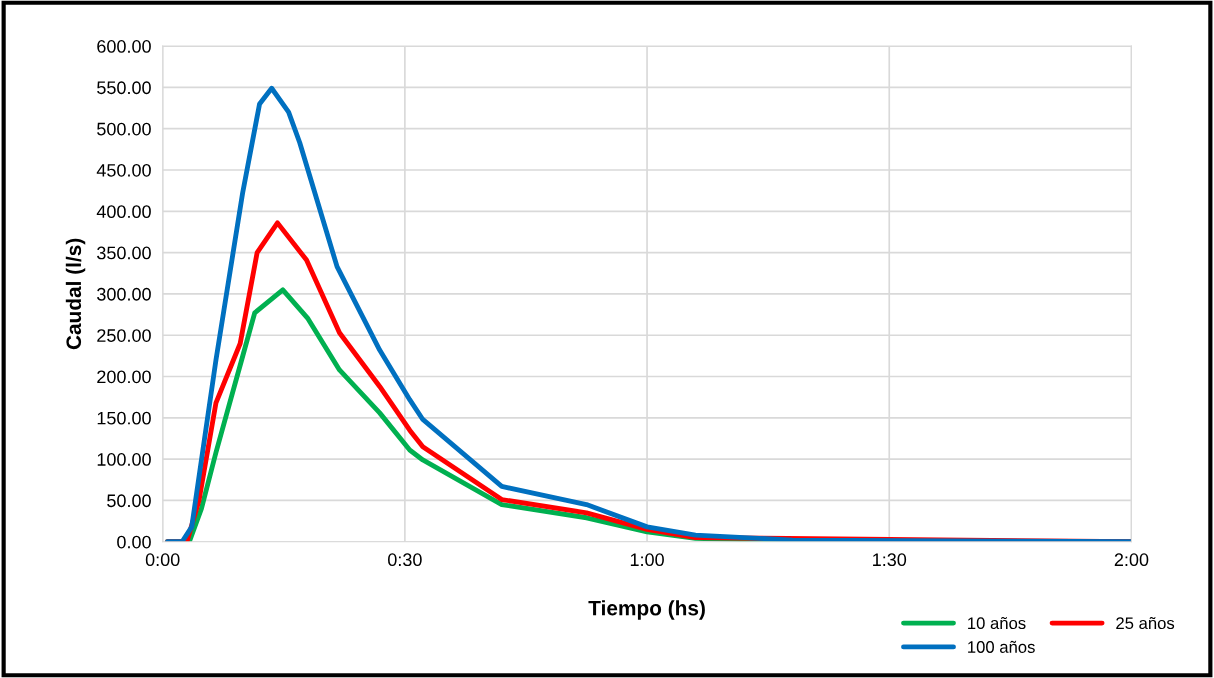 The image size is (1214, 678). Describe the element at coordinates (646, 610) in the screenshot. I see `x-axis-title: Tiempo (hs)` at that location.